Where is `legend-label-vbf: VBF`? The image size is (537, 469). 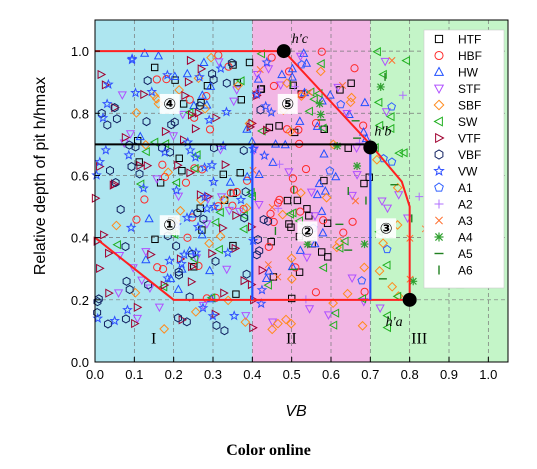
legend-label-vbf: VBF is located at coordinates (469, 155).